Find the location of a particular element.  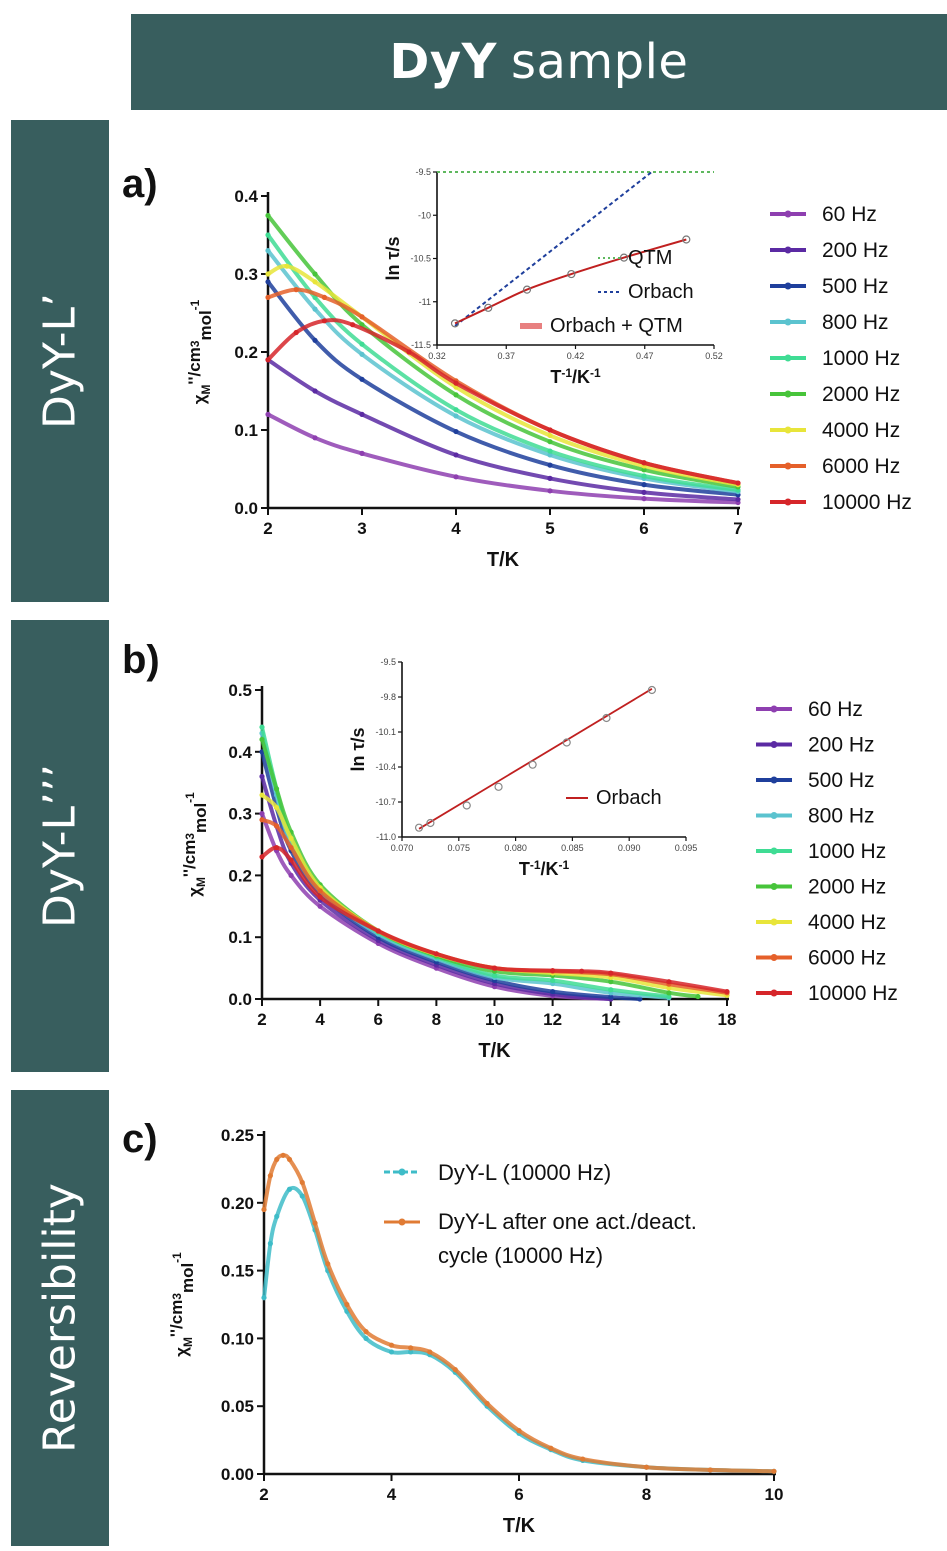

y-tick-label: 0.05 is located at coordinates (237, 1406).